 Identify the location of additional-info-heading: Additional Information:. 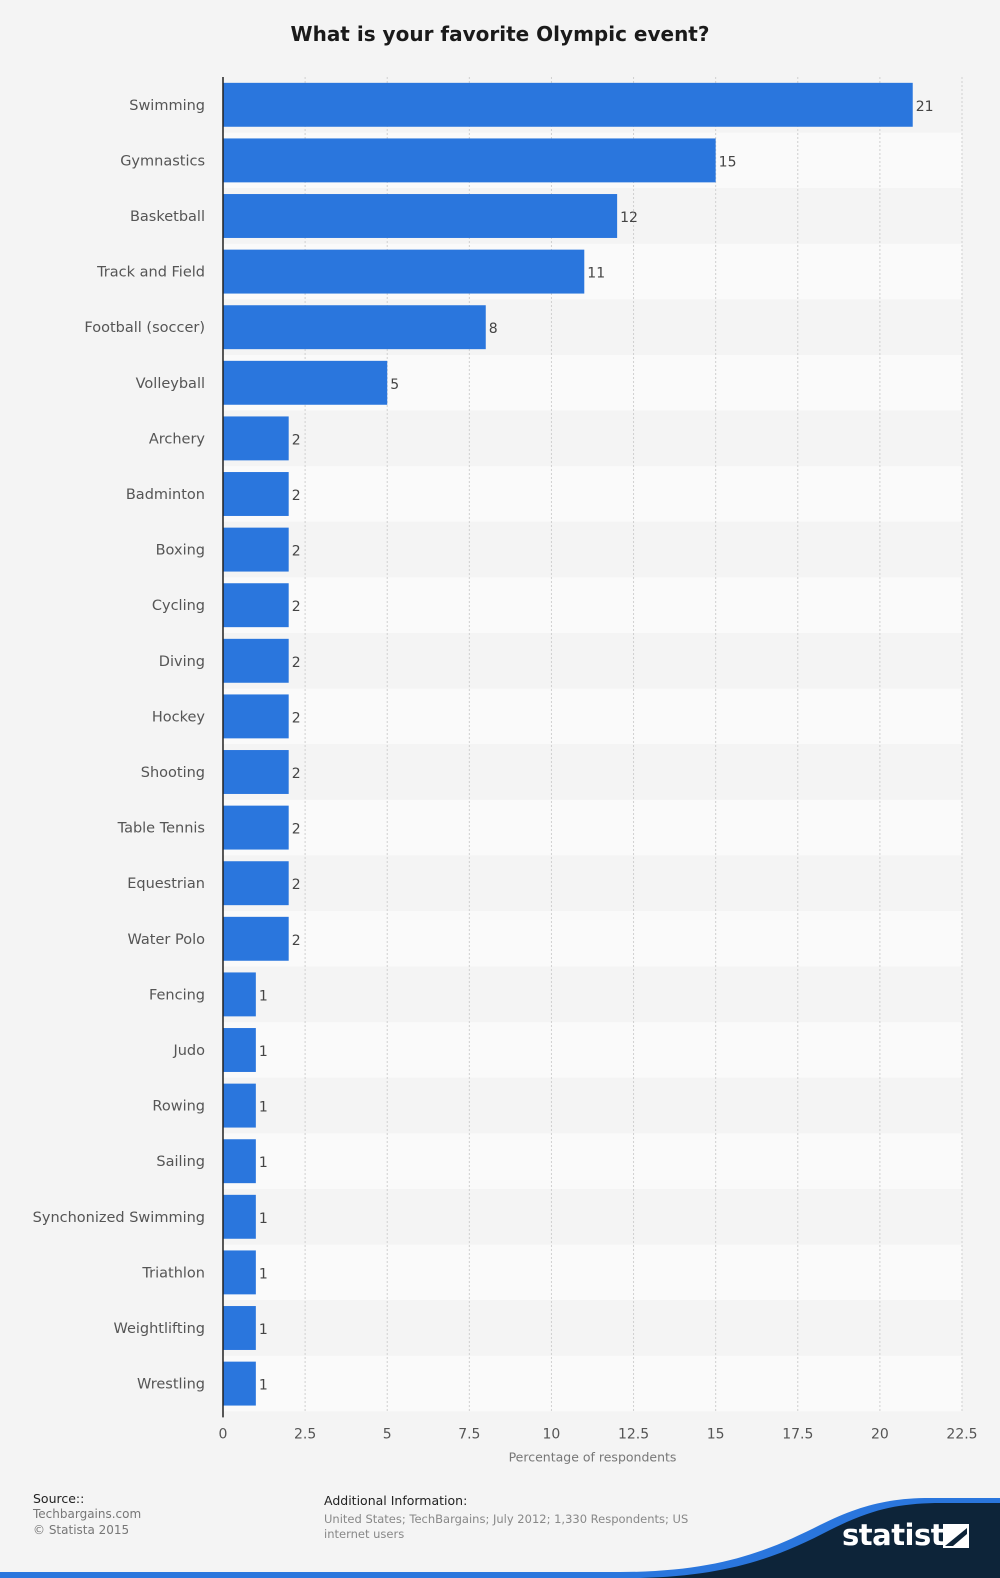
(396, 1500).